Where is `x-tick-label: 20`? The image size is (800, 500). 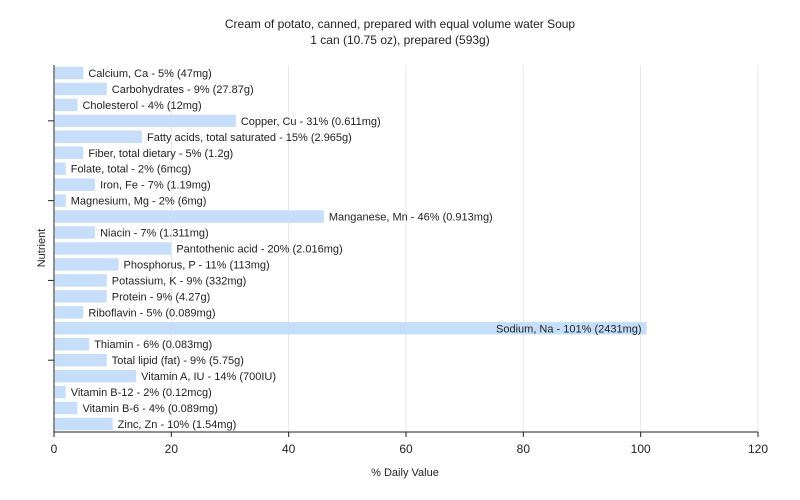
x-tick-label: 20 is located at coordinates (172, 449).